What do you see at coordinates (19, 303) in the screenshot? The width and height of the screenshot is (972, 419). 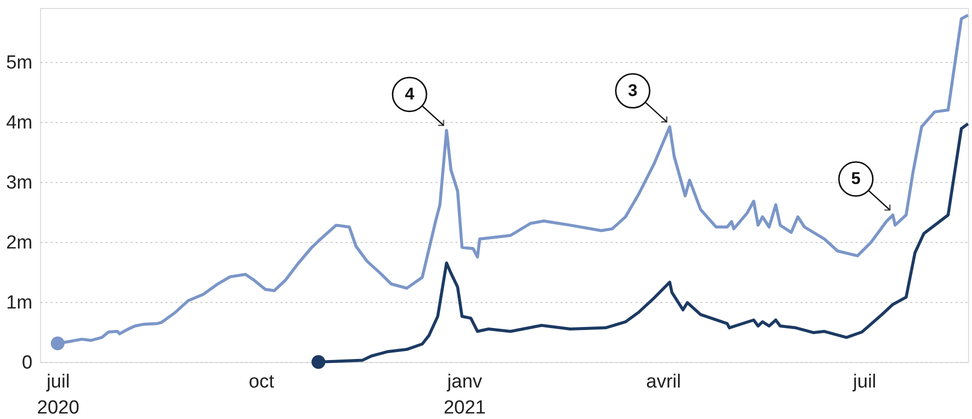 I see `y-tick-label: 1m` at bounding box center [19, 303].